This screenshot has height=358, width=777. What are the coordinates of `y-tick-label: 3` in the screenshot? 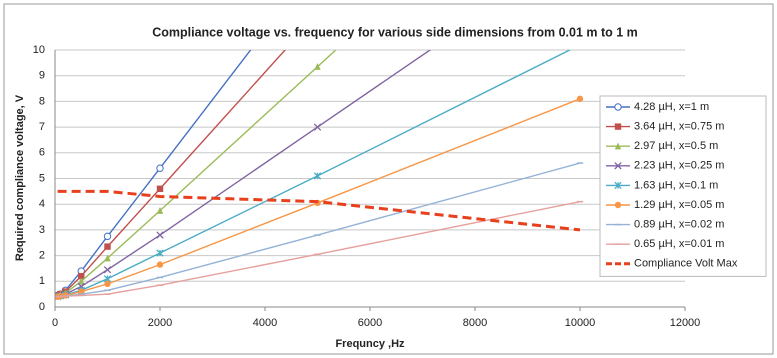 It's located at (42, 230).